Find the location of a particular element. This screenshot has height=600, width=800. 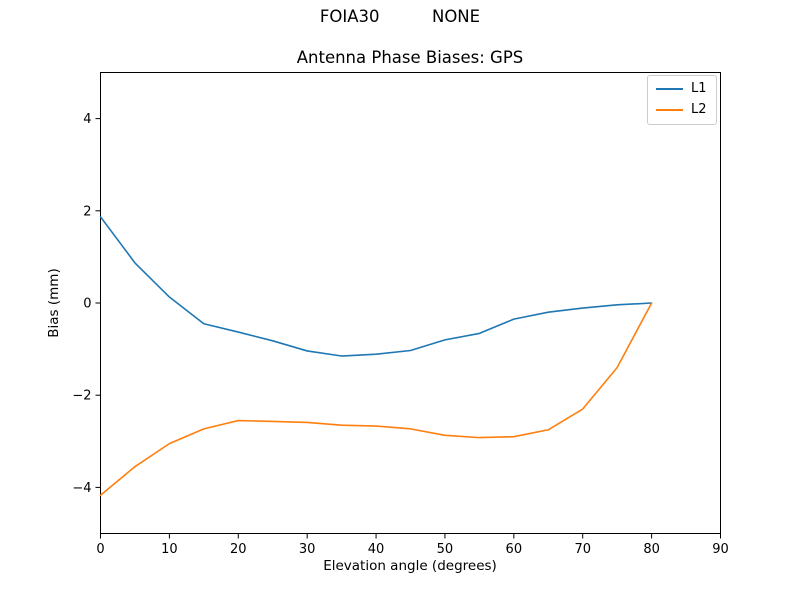

figure-suptitle: FOIA30 NONE is located at coordinates (400, 16).